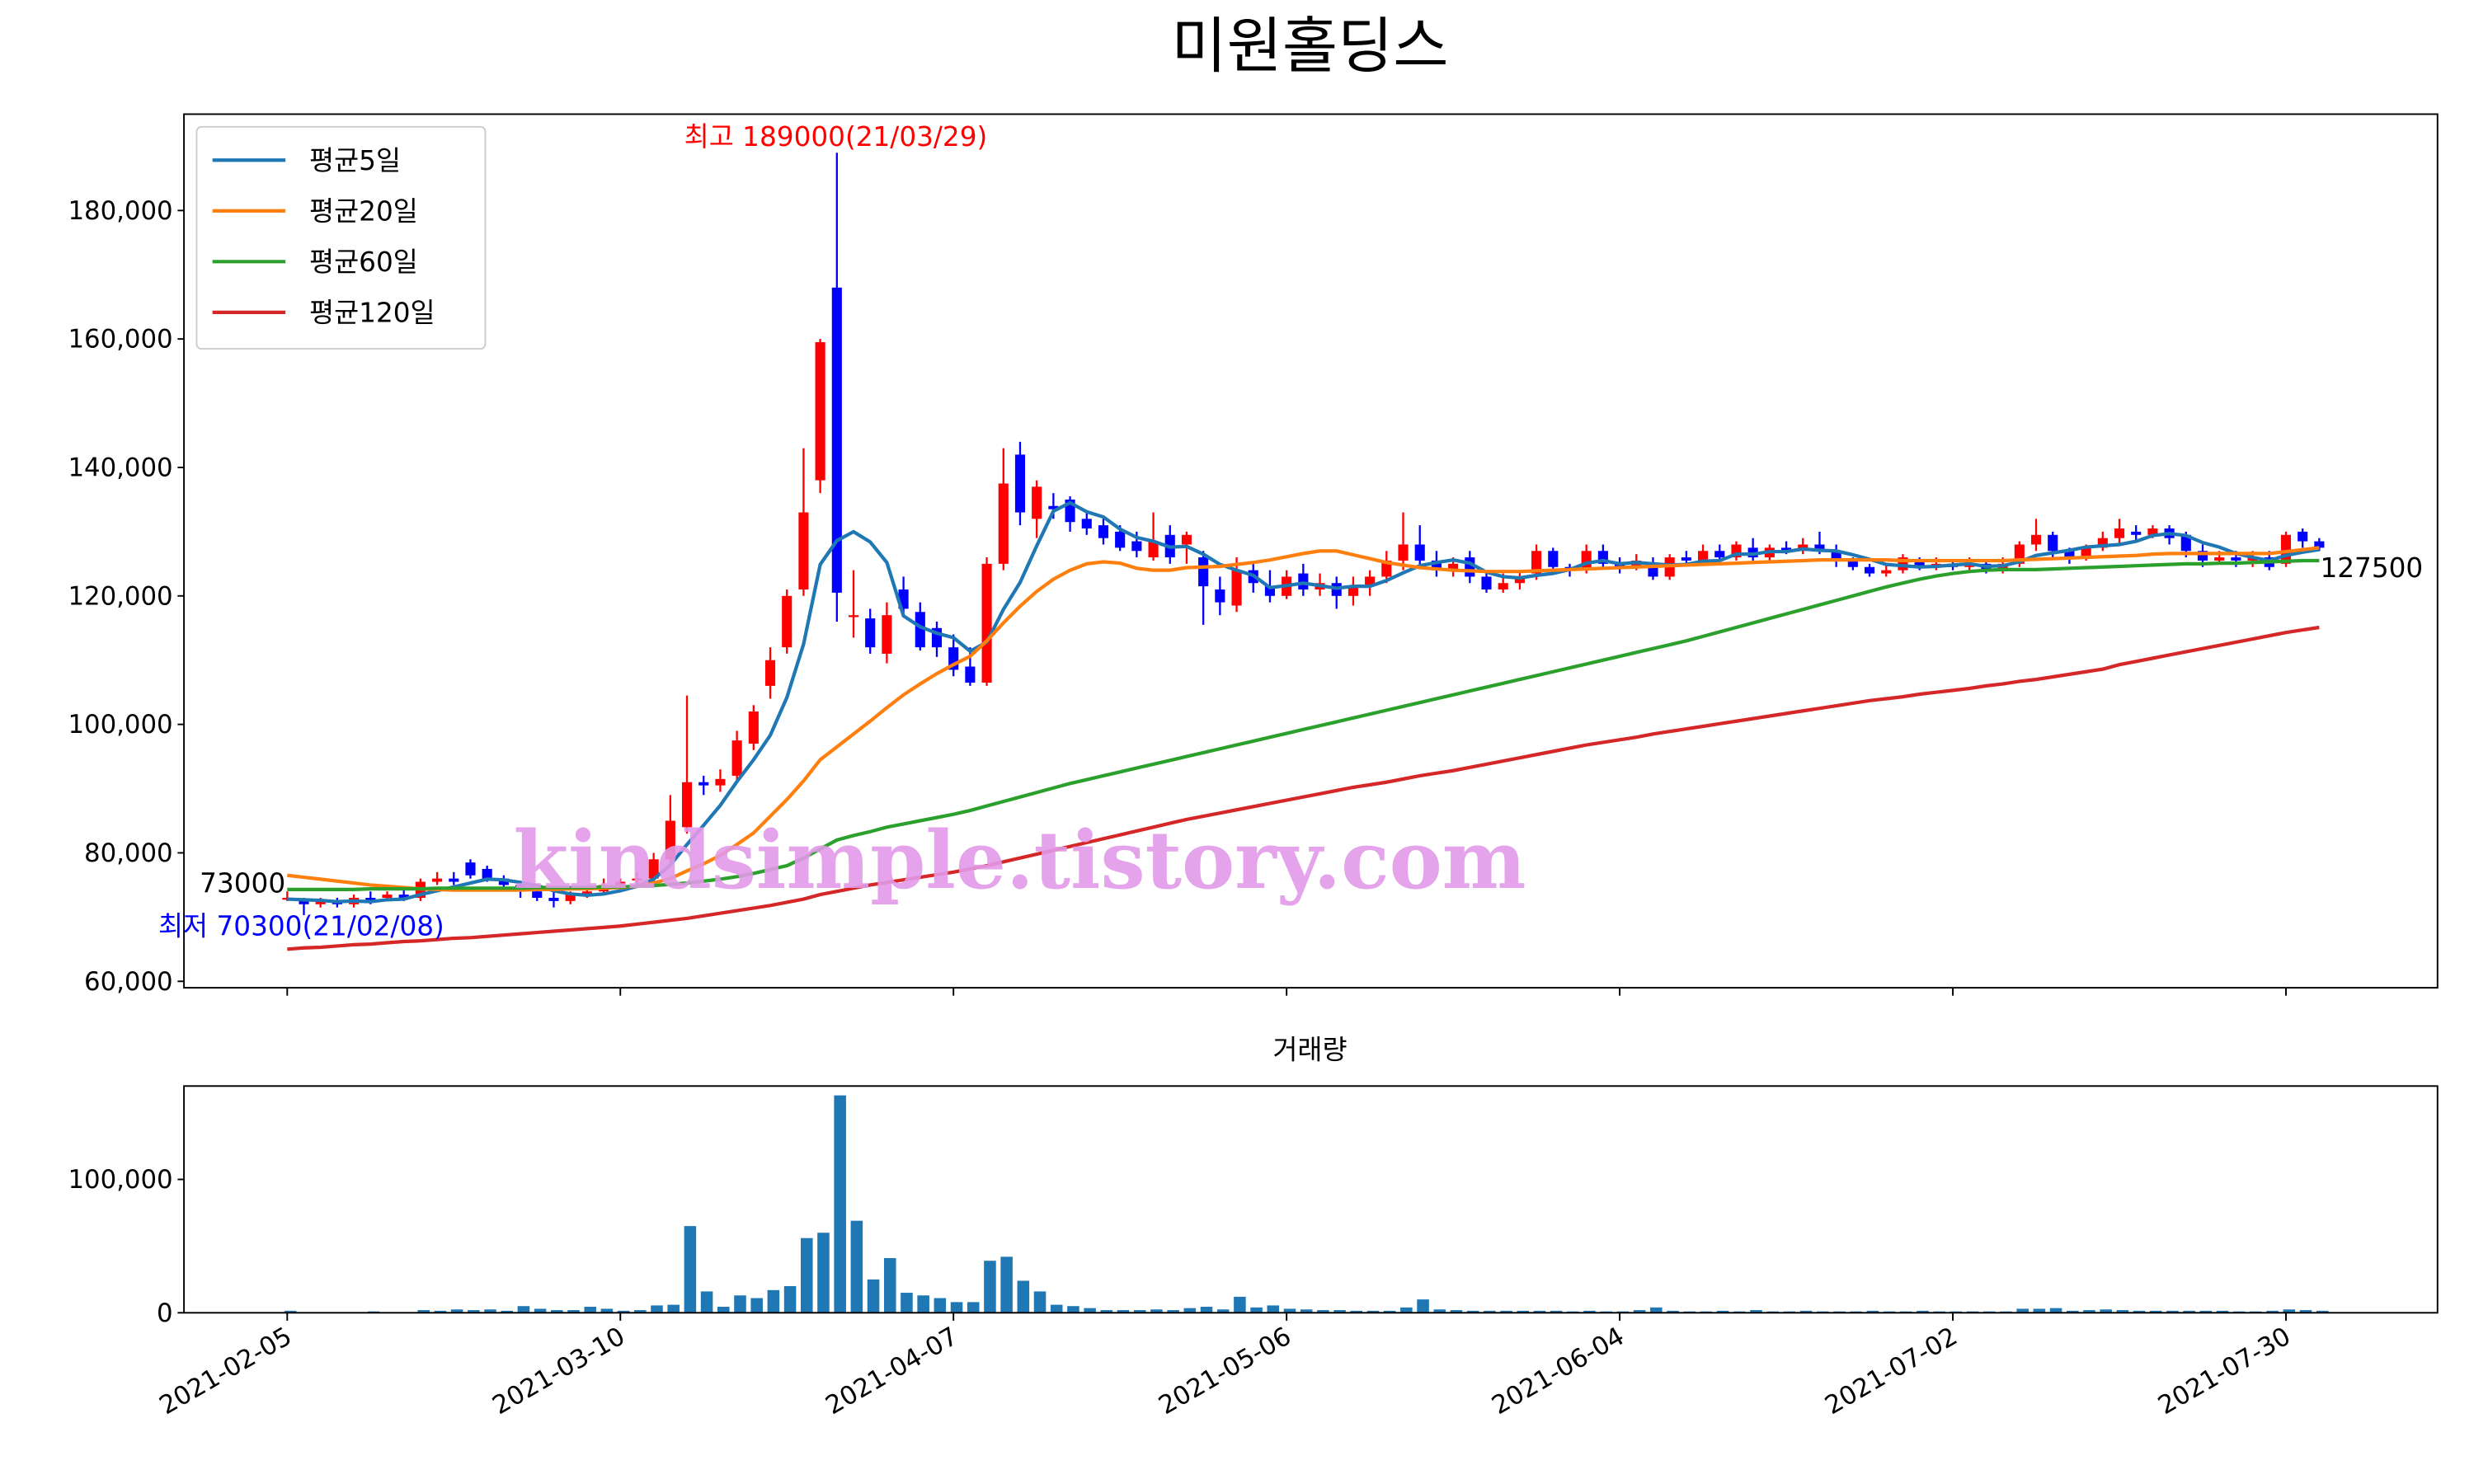  I want to click on legend-box, so click(341, 237).